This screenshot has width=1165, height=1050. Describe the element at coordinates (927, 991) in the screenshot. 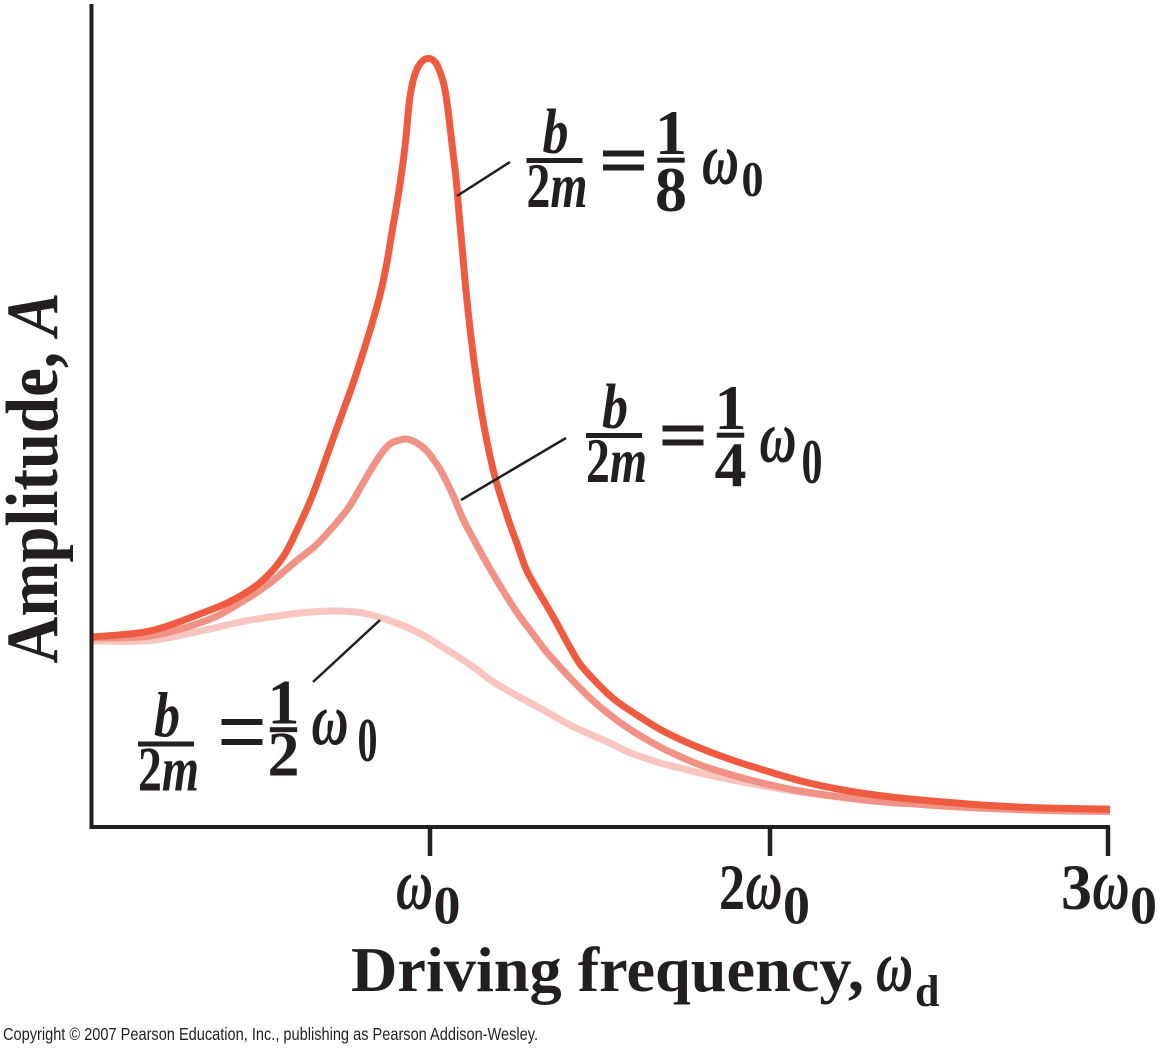

I see `svg-text: d` at that location.